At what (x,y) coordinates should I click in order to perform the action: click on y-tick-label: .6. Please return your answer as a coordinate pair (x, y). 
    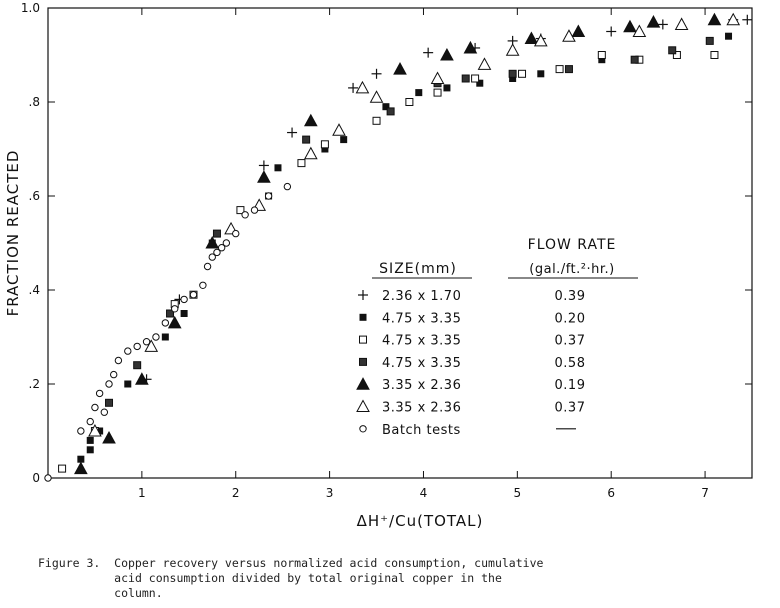
    Looking at the image, I should click on (34, 196).